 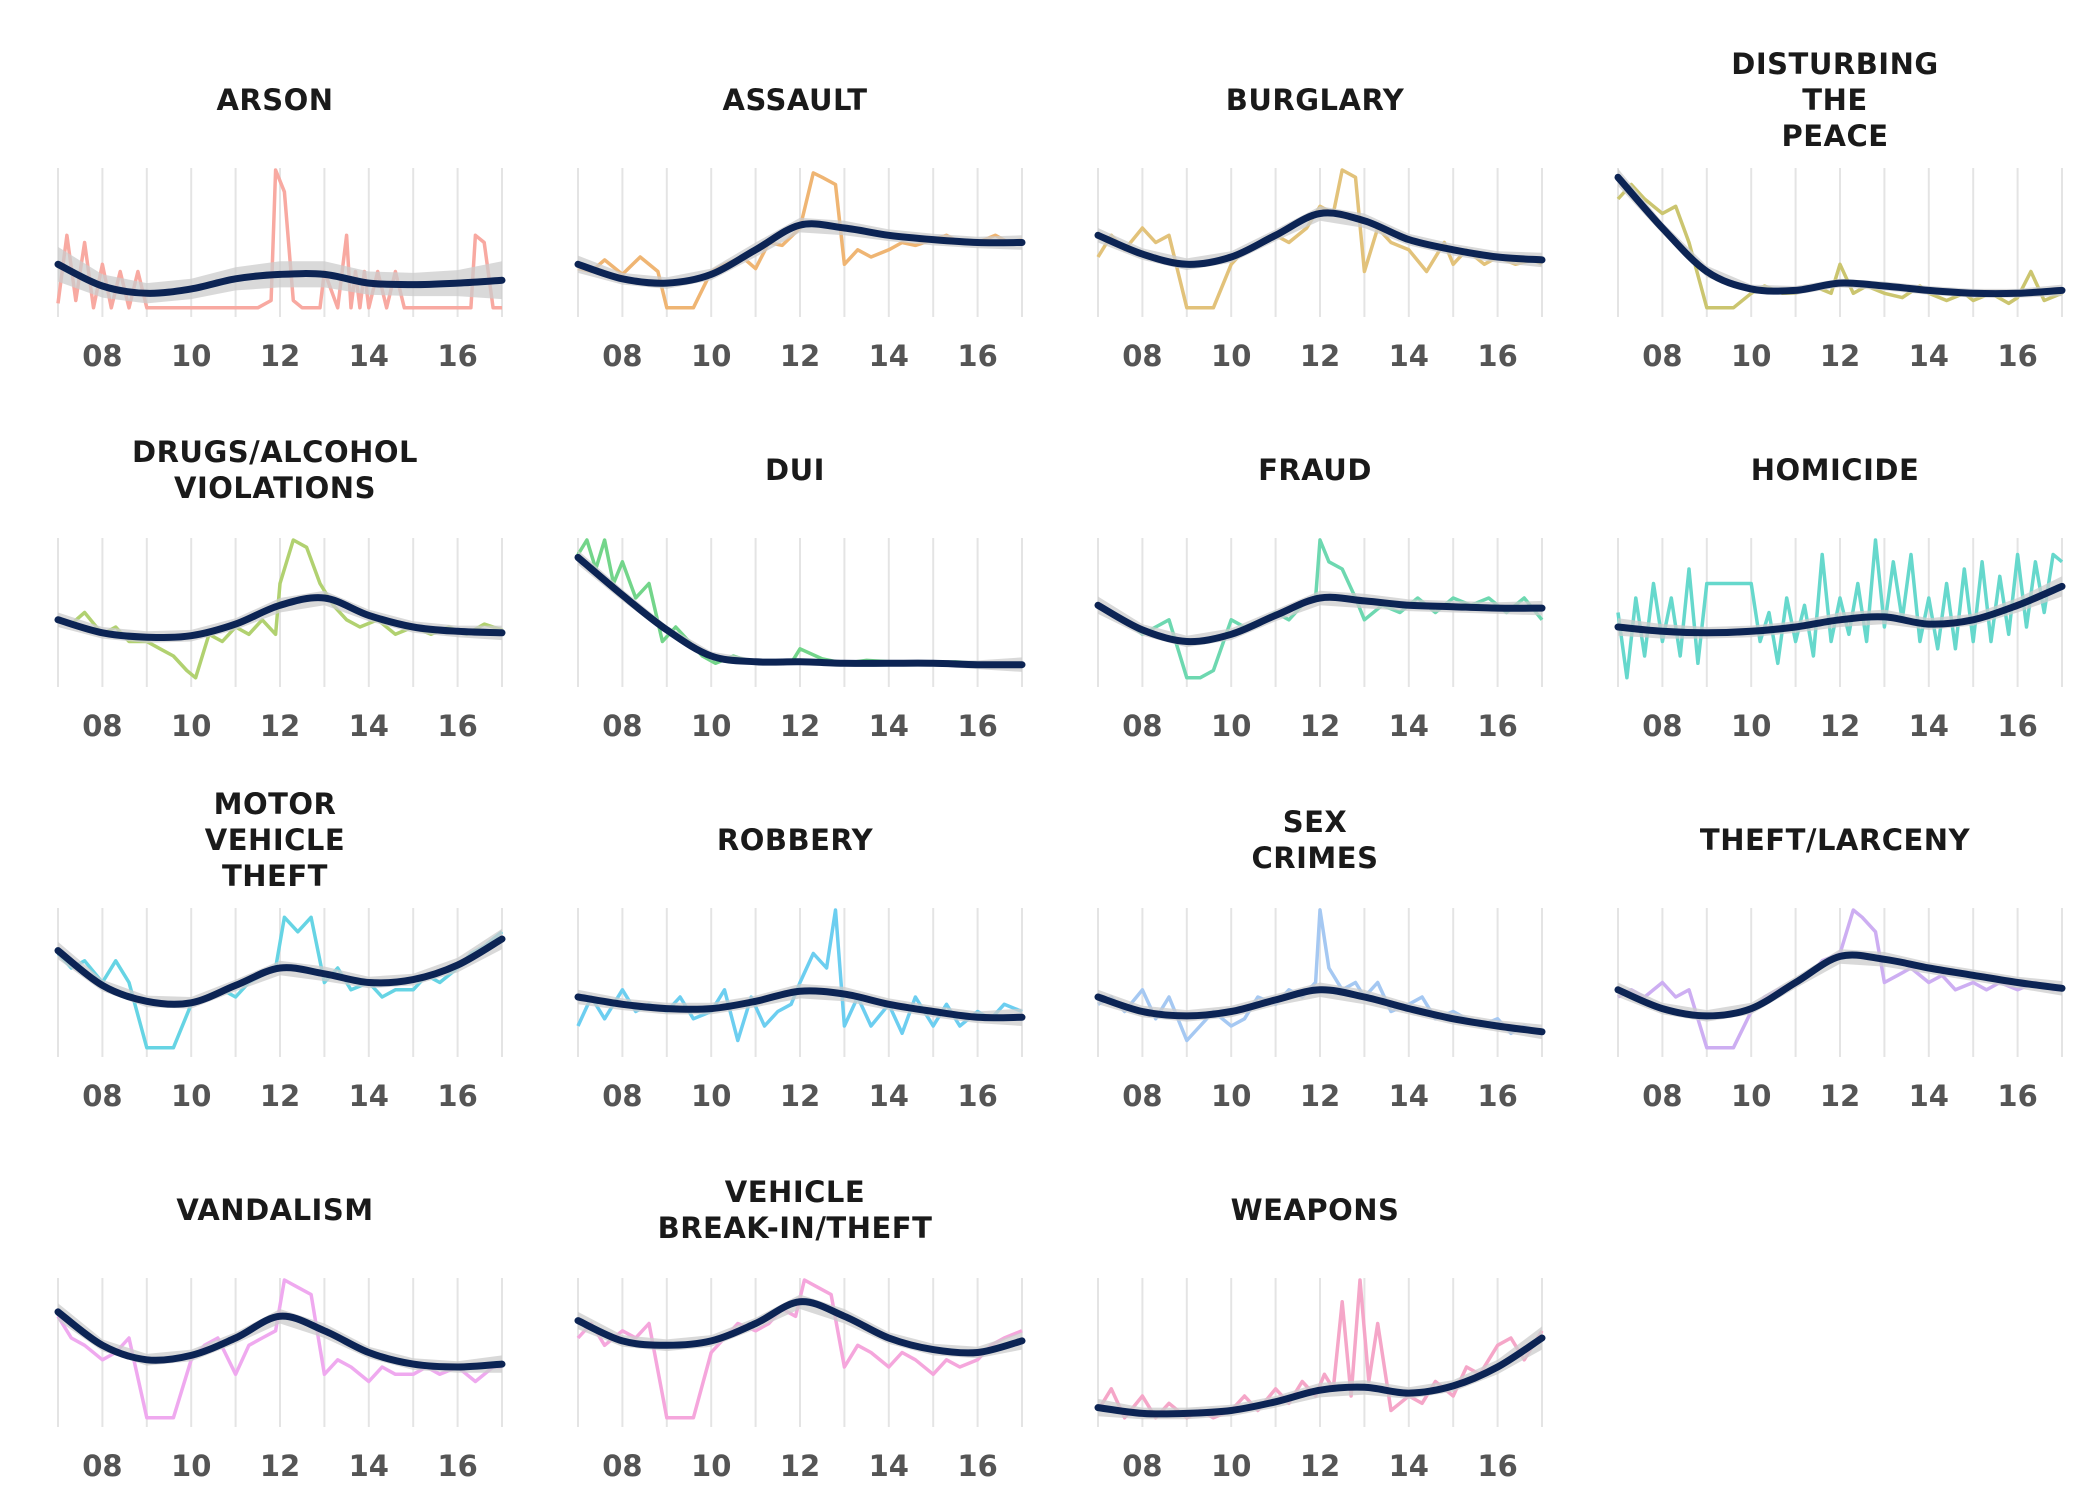 What do you see at coordinates (1315, 840) in the screenshot?
I see `panel-title: SEX CRIMES` at bounding box center [1315, 840].